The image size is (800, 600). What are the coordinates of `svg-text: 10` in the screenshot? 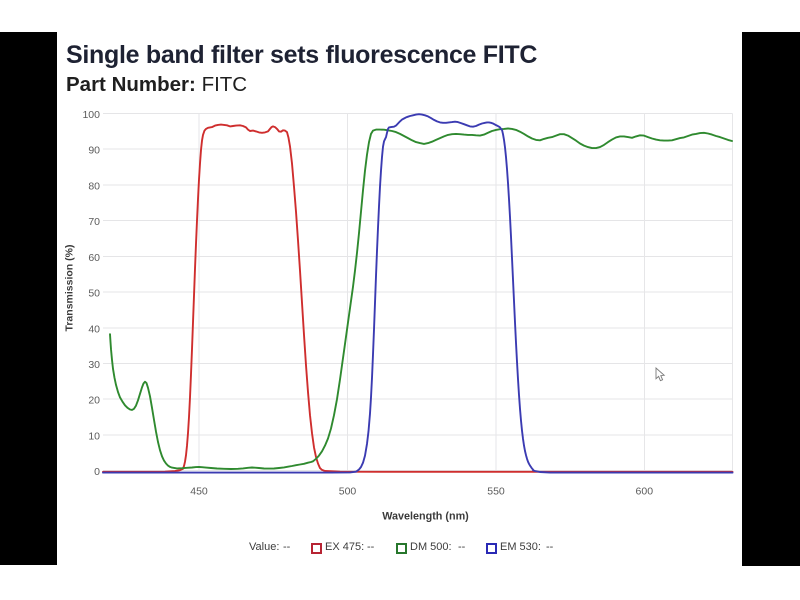 It's located at (94, 436).